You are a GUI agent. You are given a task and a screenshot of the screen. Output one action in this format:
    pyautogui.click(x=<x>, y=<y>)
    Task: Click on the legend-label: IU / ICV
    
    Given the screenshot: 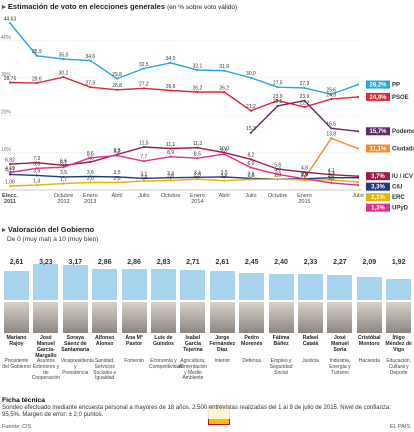 What is the action you would take?
    pyautogui.click(x=402, y=177)
    